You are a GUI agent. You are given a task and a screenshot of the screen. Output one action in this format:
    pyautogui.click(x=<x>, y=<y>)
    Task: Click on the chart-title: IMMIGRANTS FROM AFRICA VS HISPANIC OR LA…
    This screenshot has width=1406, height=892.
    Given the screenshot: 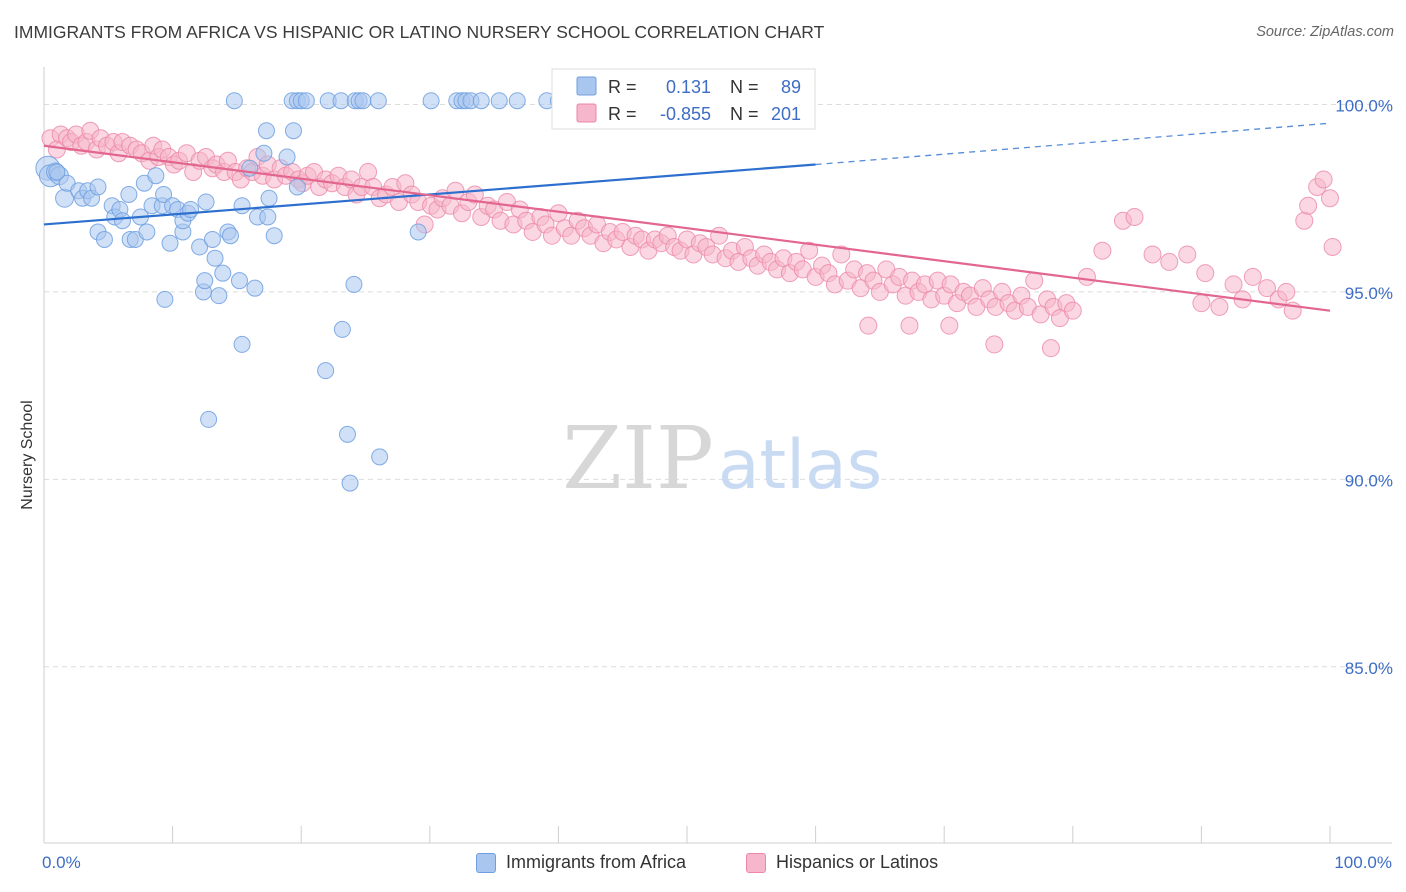 What is the action you would take?
    pyautogui.click(x=419, y=32)
    